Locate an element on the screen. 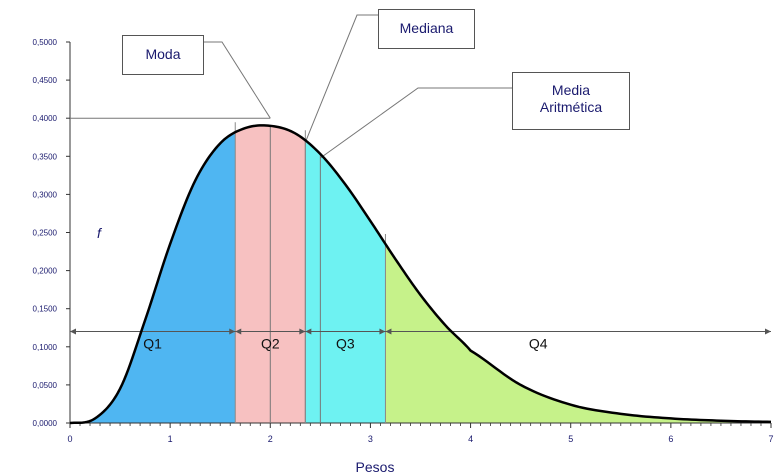 The height and width of the screenshot is (475, 774). callout-moda-text: Moda is located at coordinates (163, 54).